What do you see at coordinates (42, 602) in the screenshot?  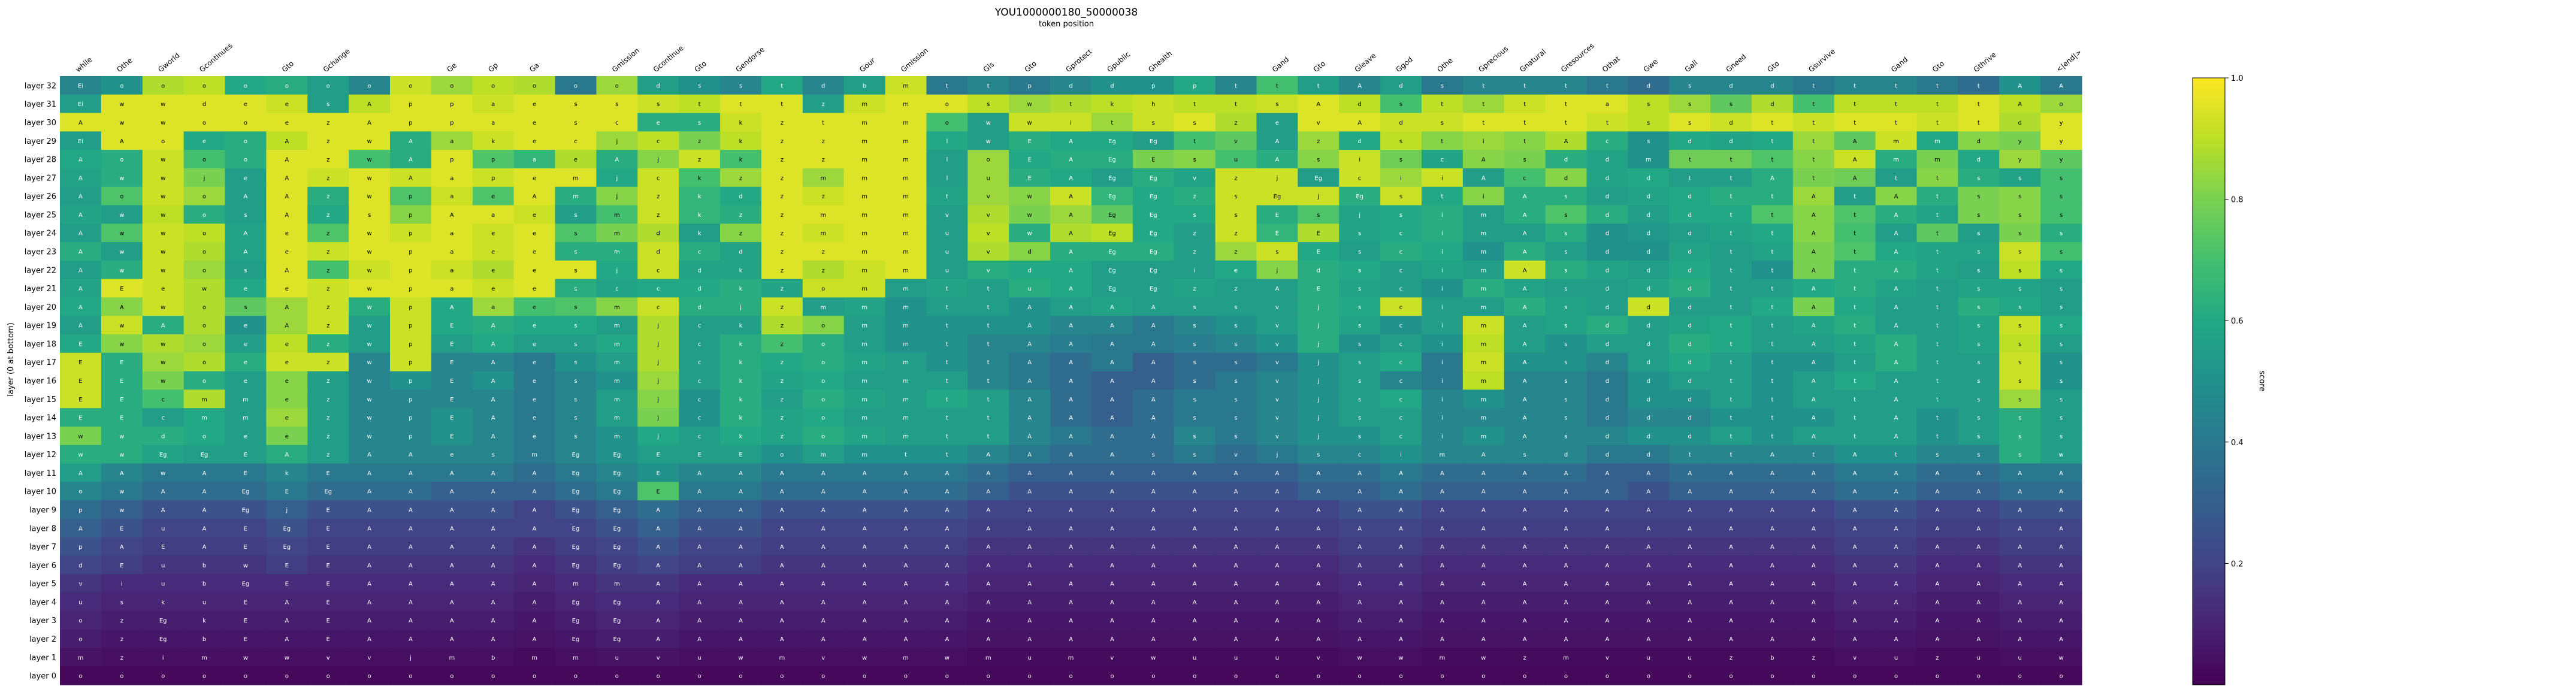 I see `y-tick-label: layer 4` at bounding box center [42, 602].